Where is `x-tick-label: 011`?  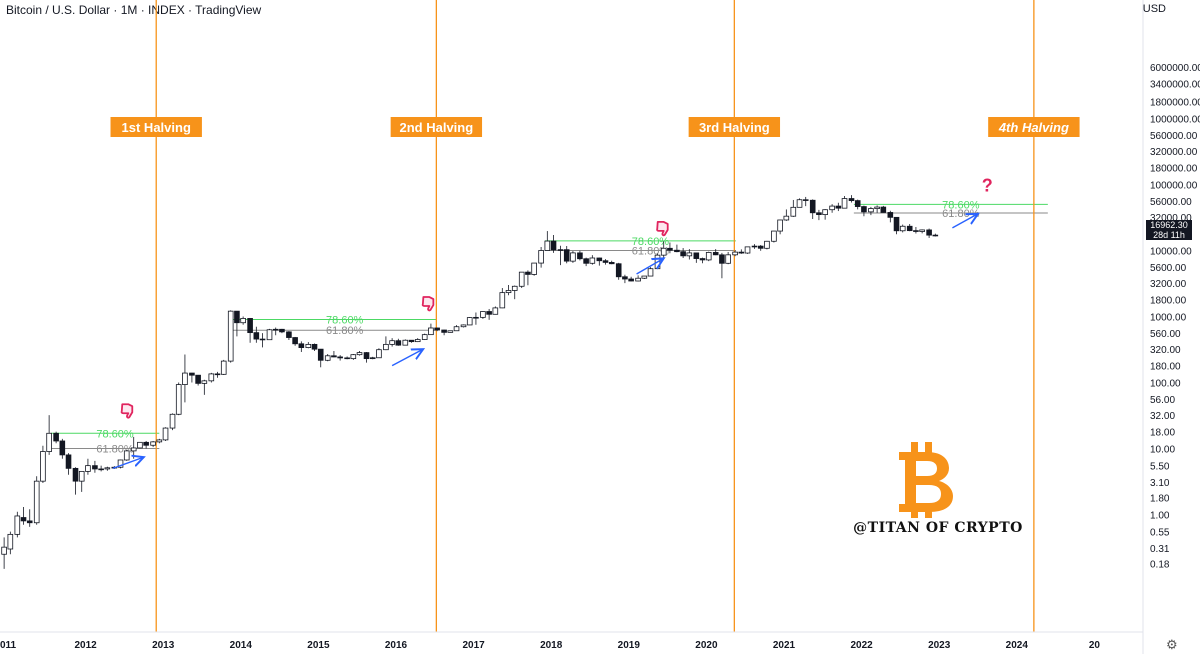
x-tick-label: 011 is located at coordinates (8, 645).